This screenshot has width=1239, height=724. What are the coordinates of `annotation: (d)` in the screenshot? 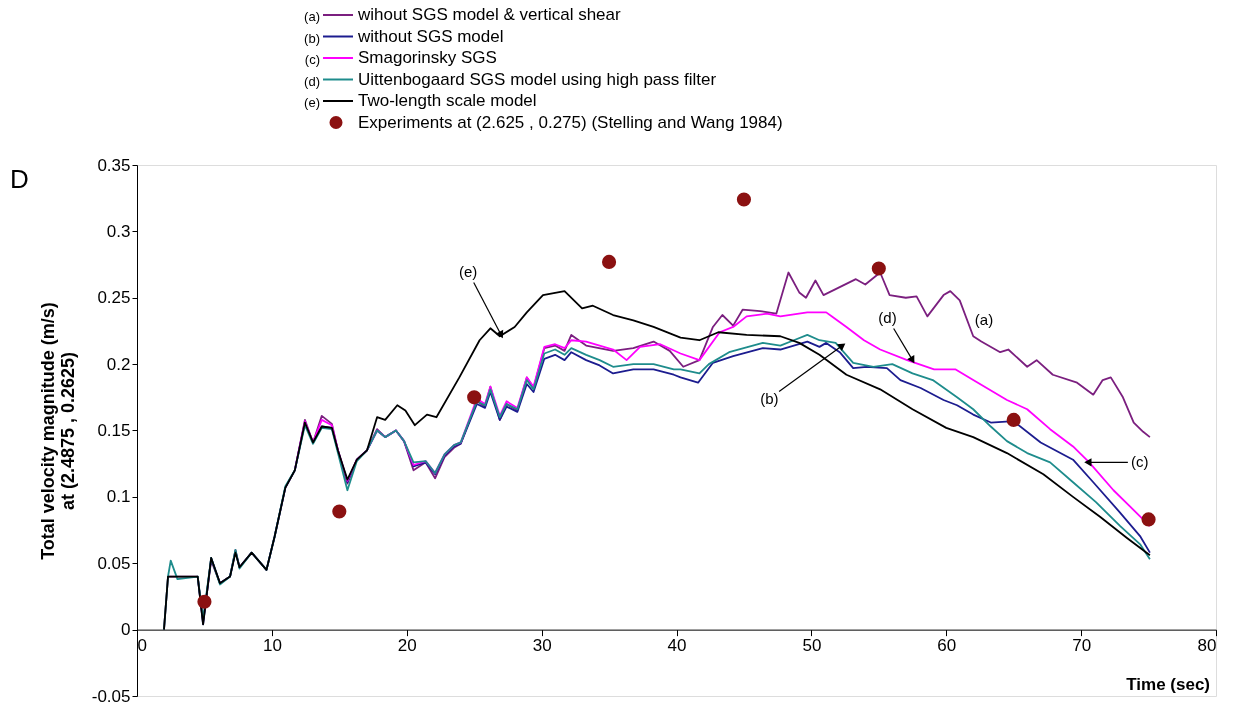 It's located at (887, 318).